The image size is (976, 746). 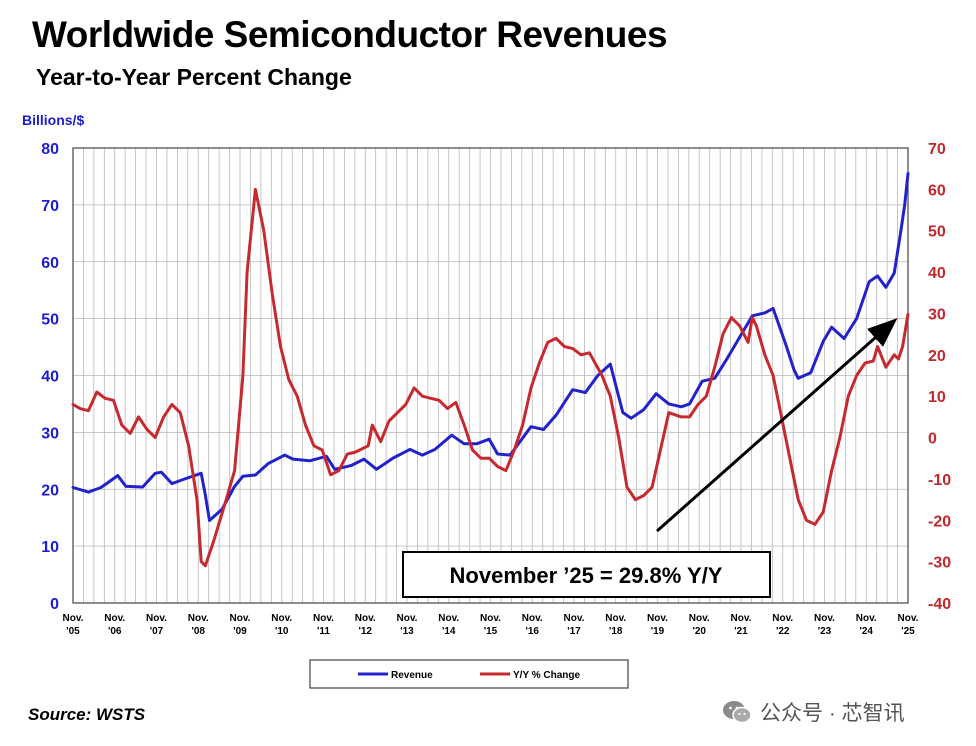 I want to click on legend-label-yoy: Y/Y % Change, so click(x=546, y=675).